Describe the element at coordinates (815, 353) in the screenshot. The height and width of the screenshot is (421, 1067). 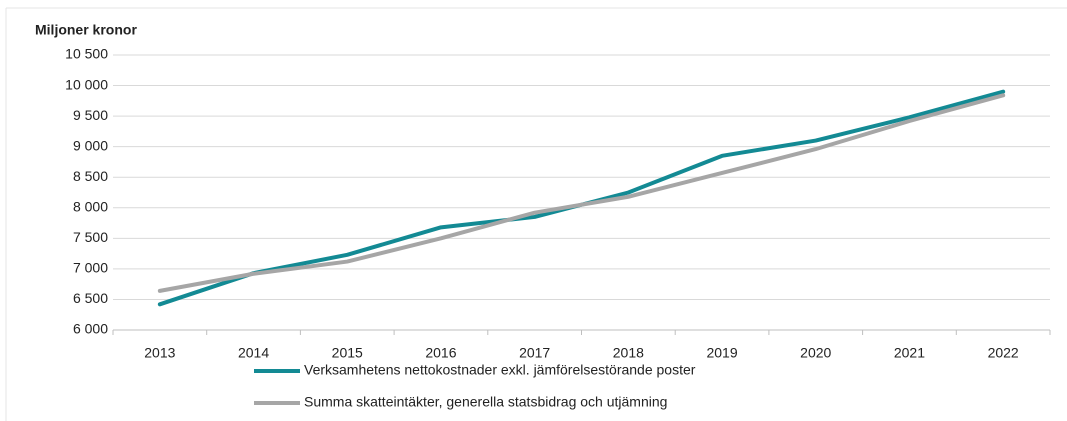
I see `x-tick-label: 2020` at that location.